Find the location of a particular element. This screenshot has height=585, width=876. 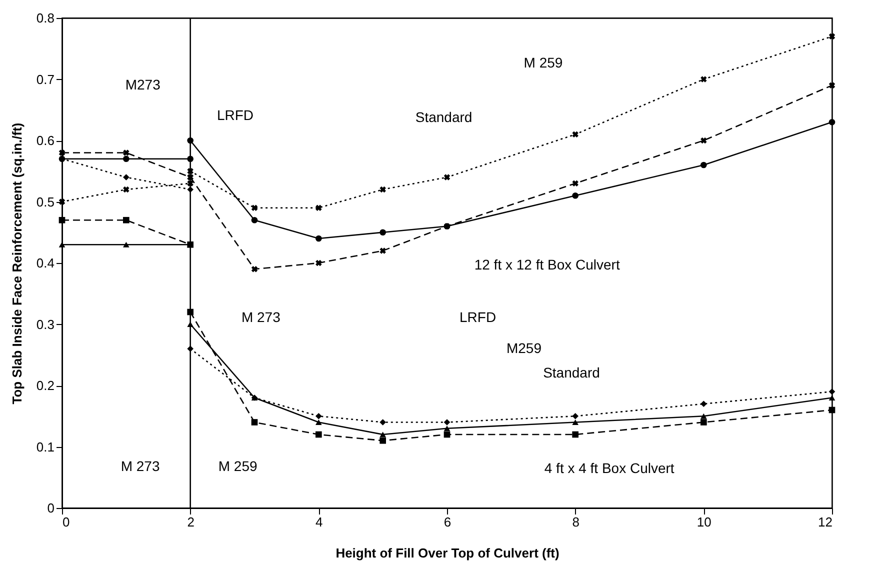

annotation: 12 ft x 12 ft Box Culvert is located at coordinates (547, 264).